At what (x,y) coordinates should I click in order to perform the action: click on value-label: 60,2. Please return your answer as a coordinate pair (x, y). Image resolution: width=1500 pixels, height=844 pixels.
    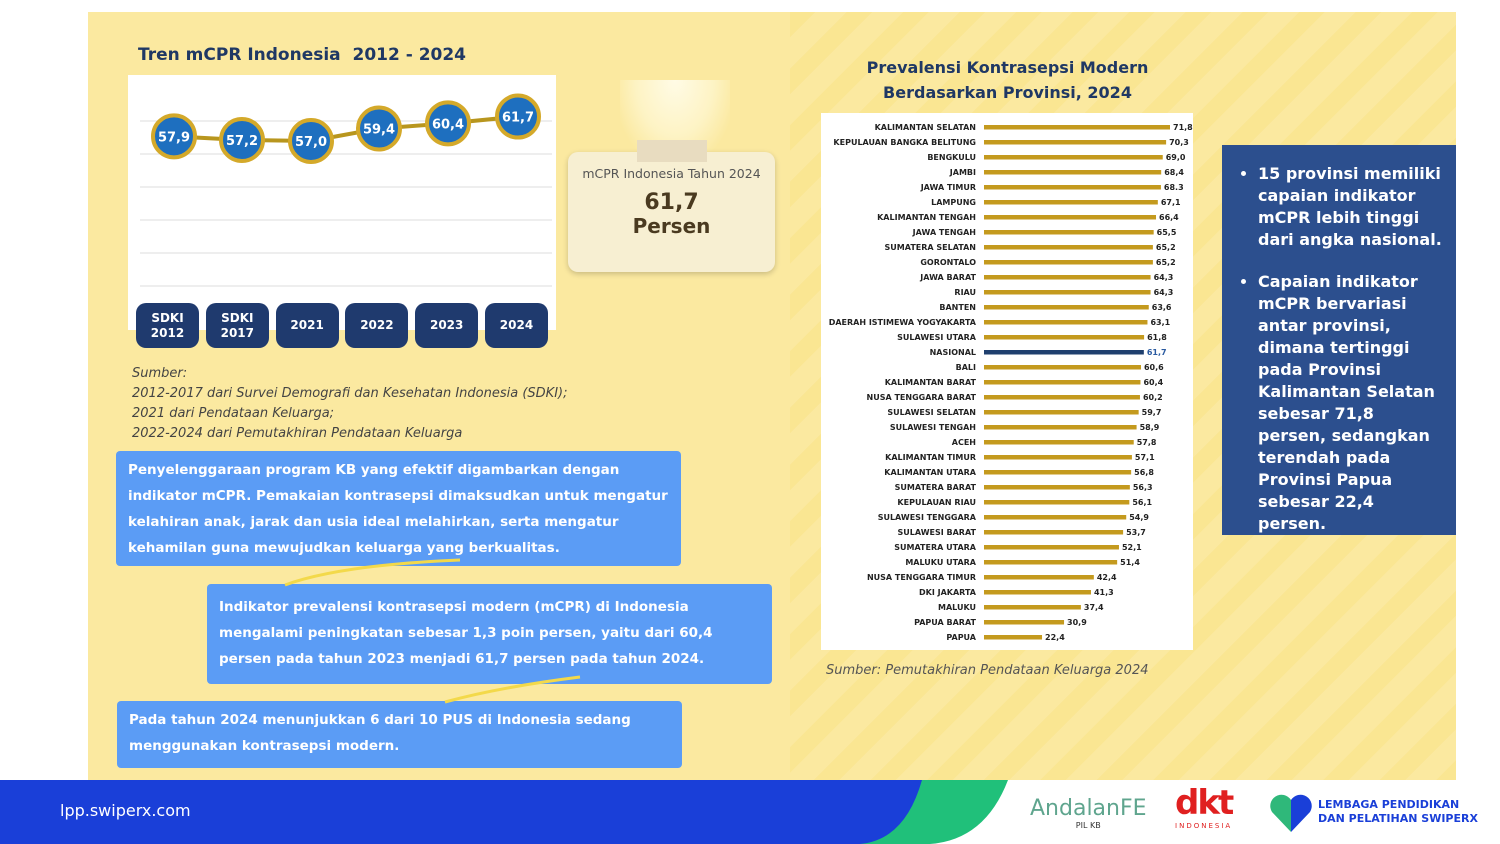
    Looking at the image, I should click on (1153, 397).